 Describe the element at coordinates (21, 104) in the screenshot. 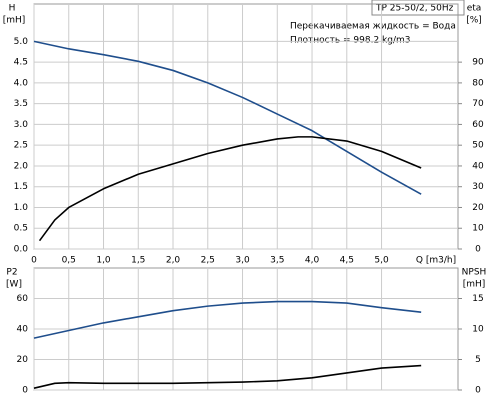

I see `y-tick-label: 3.5` at that location.